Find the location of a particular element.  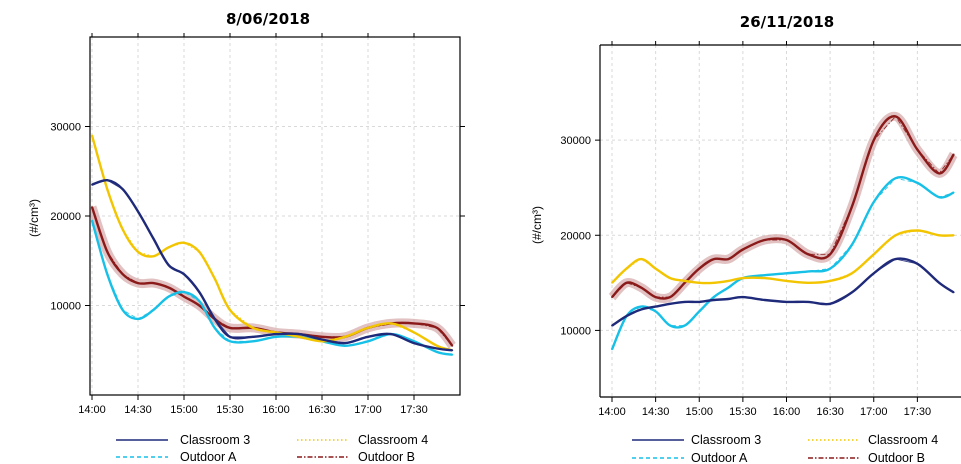

y-axis-label: (#/cm³) is located at coordinates (537, 225).